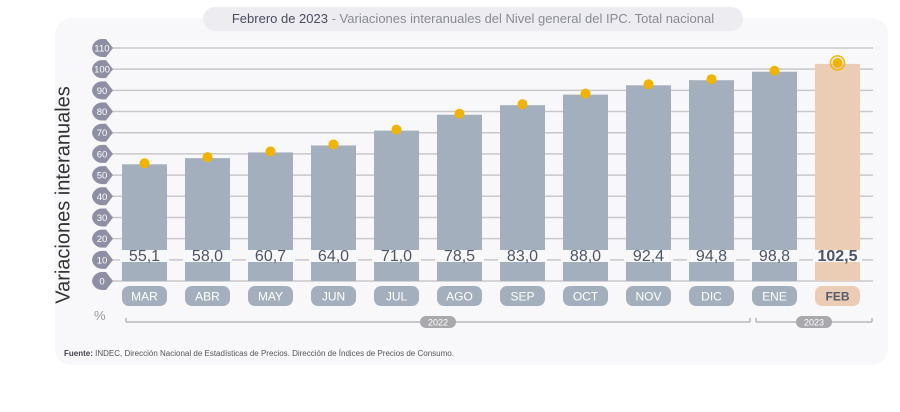  I want to click on data-label: 64,0, so click(333, 256).